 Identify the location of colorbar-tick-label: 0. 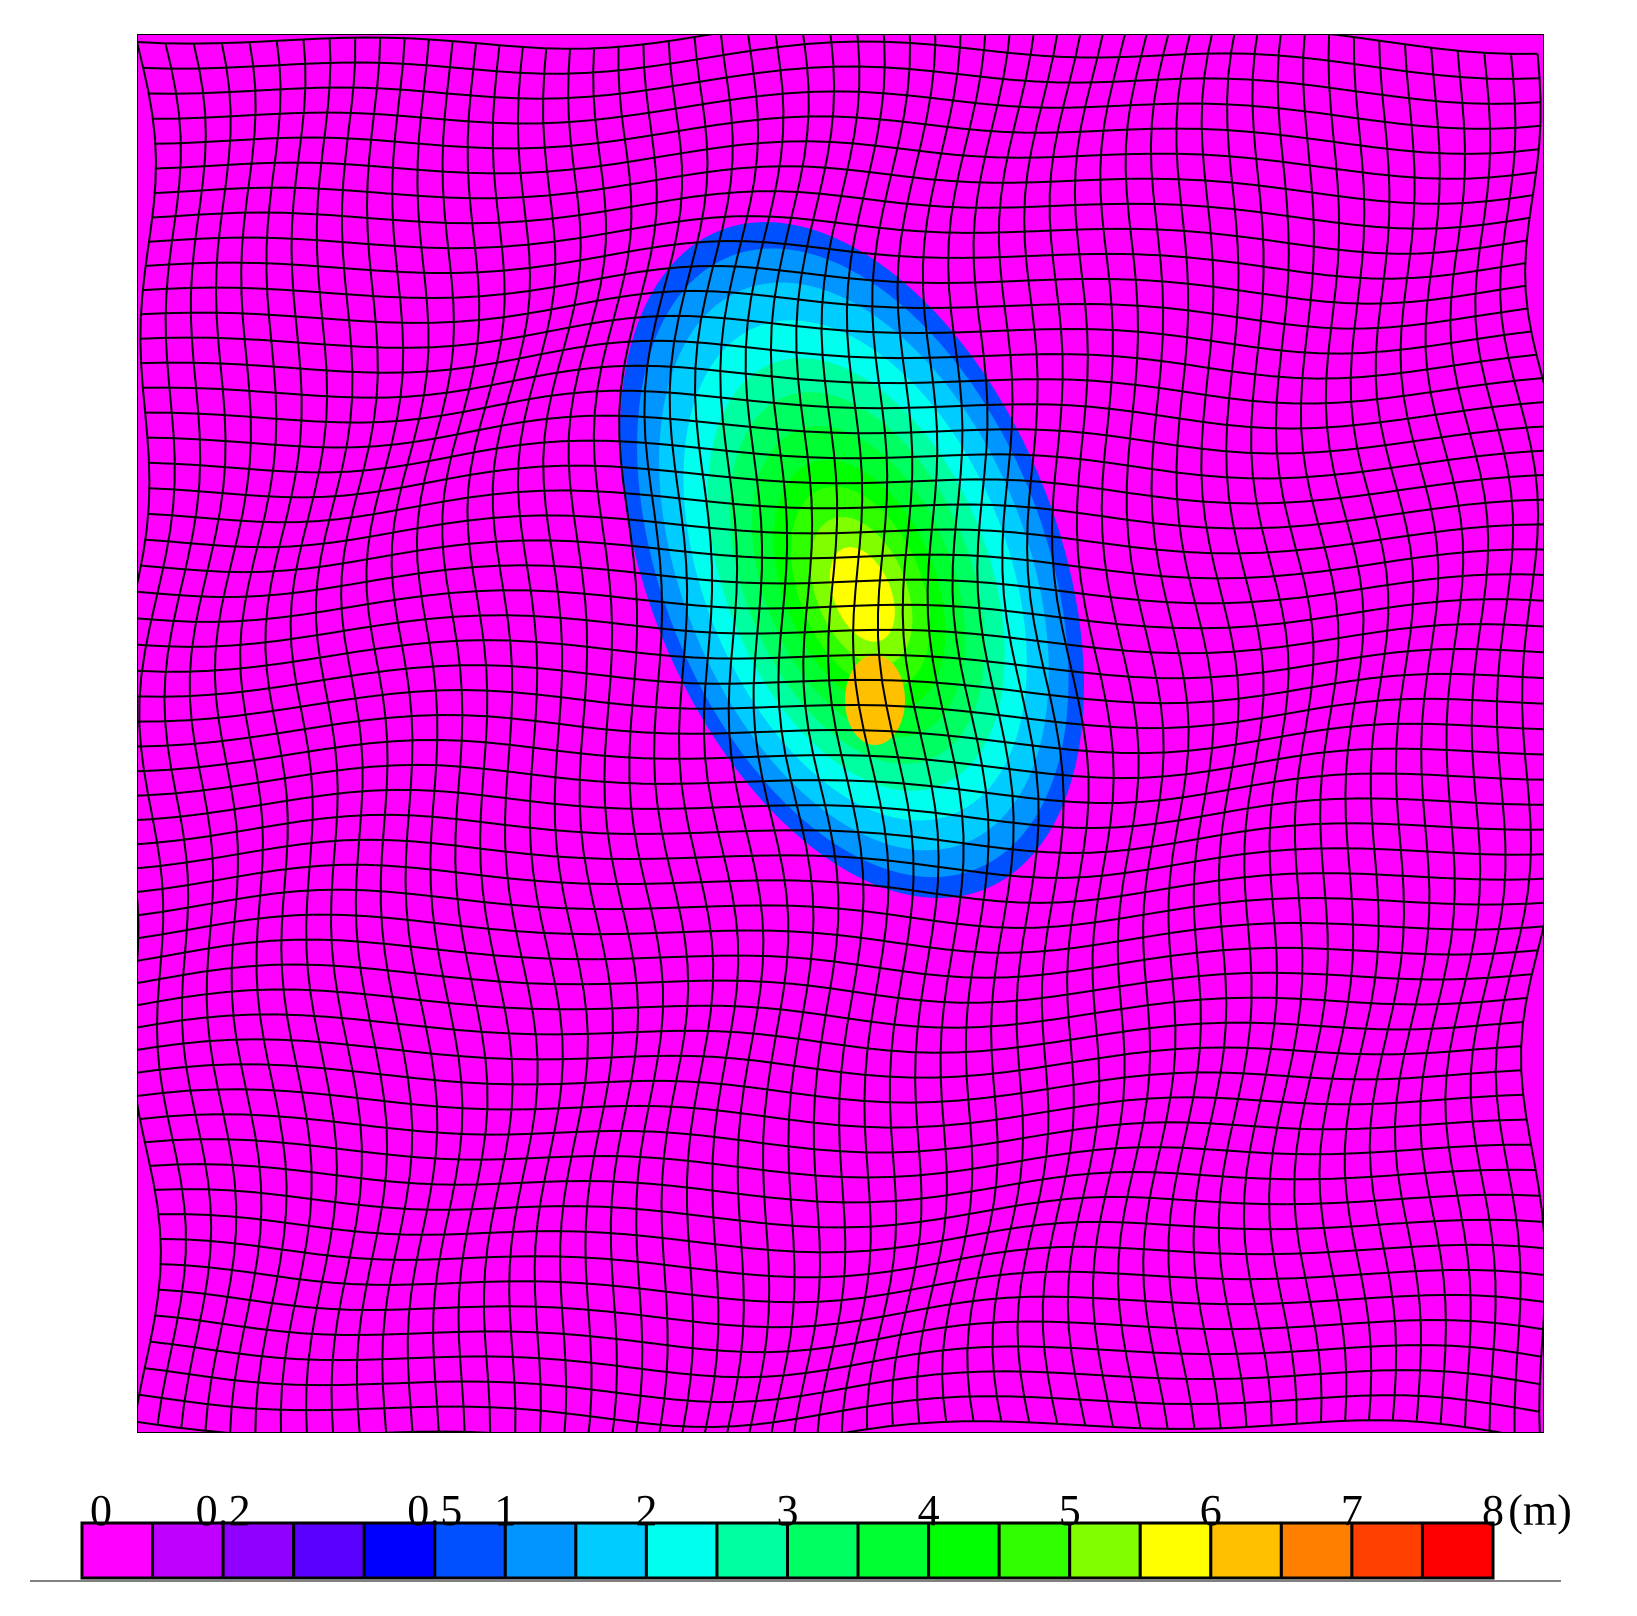
(101, 1510).